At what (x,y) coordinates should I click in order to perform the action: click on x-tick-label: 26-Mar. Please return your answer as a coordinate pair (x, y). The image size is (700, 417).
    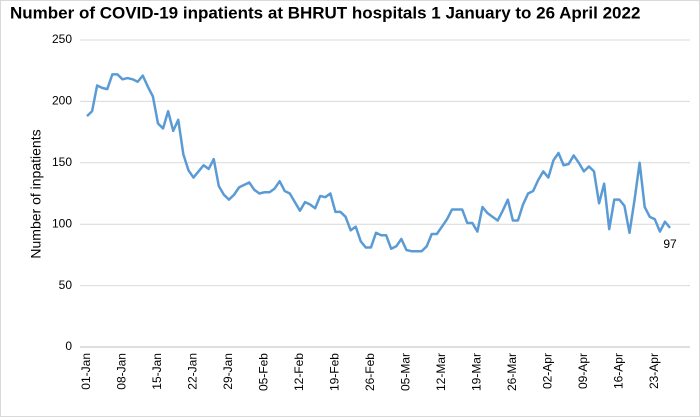
    Looking at the image, I should click on (512, 372).